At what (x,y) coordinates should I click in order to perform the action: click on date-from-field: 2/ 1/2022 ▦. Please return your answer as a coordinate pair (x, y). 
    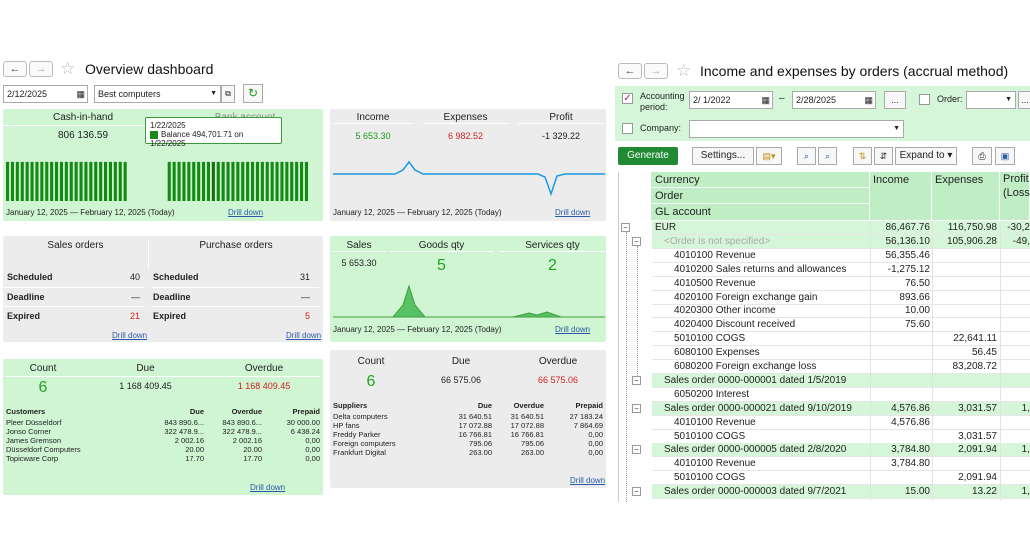
    Looking at the image, I should click on (731, 100).